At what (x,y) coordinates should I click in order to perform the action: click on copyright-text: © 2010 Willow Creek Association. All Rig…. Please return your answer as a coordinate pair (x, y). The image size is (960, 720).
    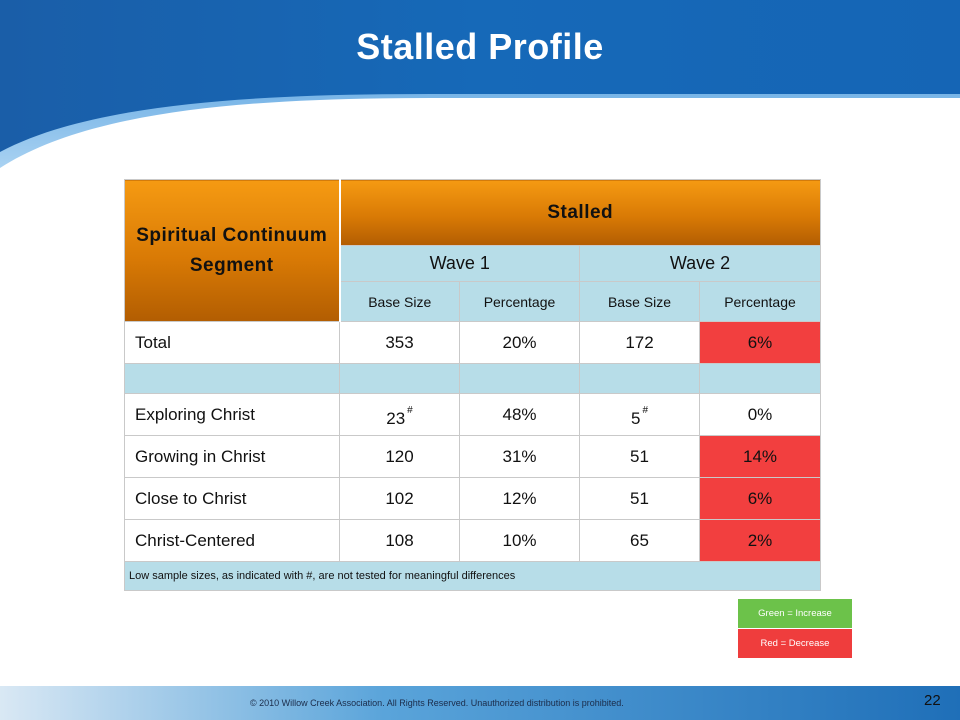
    Looking at the image, I should click on (437, 703).